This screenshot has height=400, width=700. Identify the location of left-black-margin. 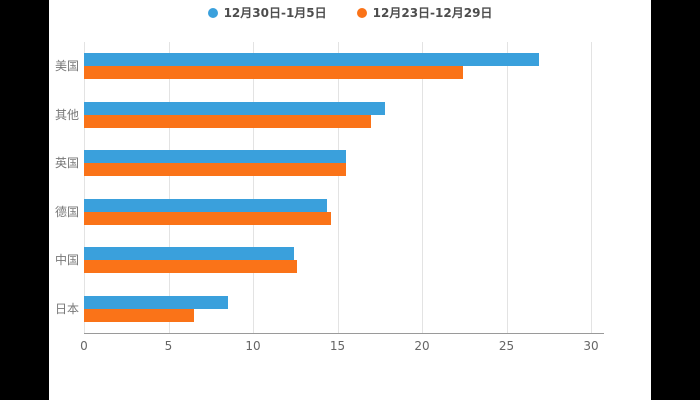
(24, 200).